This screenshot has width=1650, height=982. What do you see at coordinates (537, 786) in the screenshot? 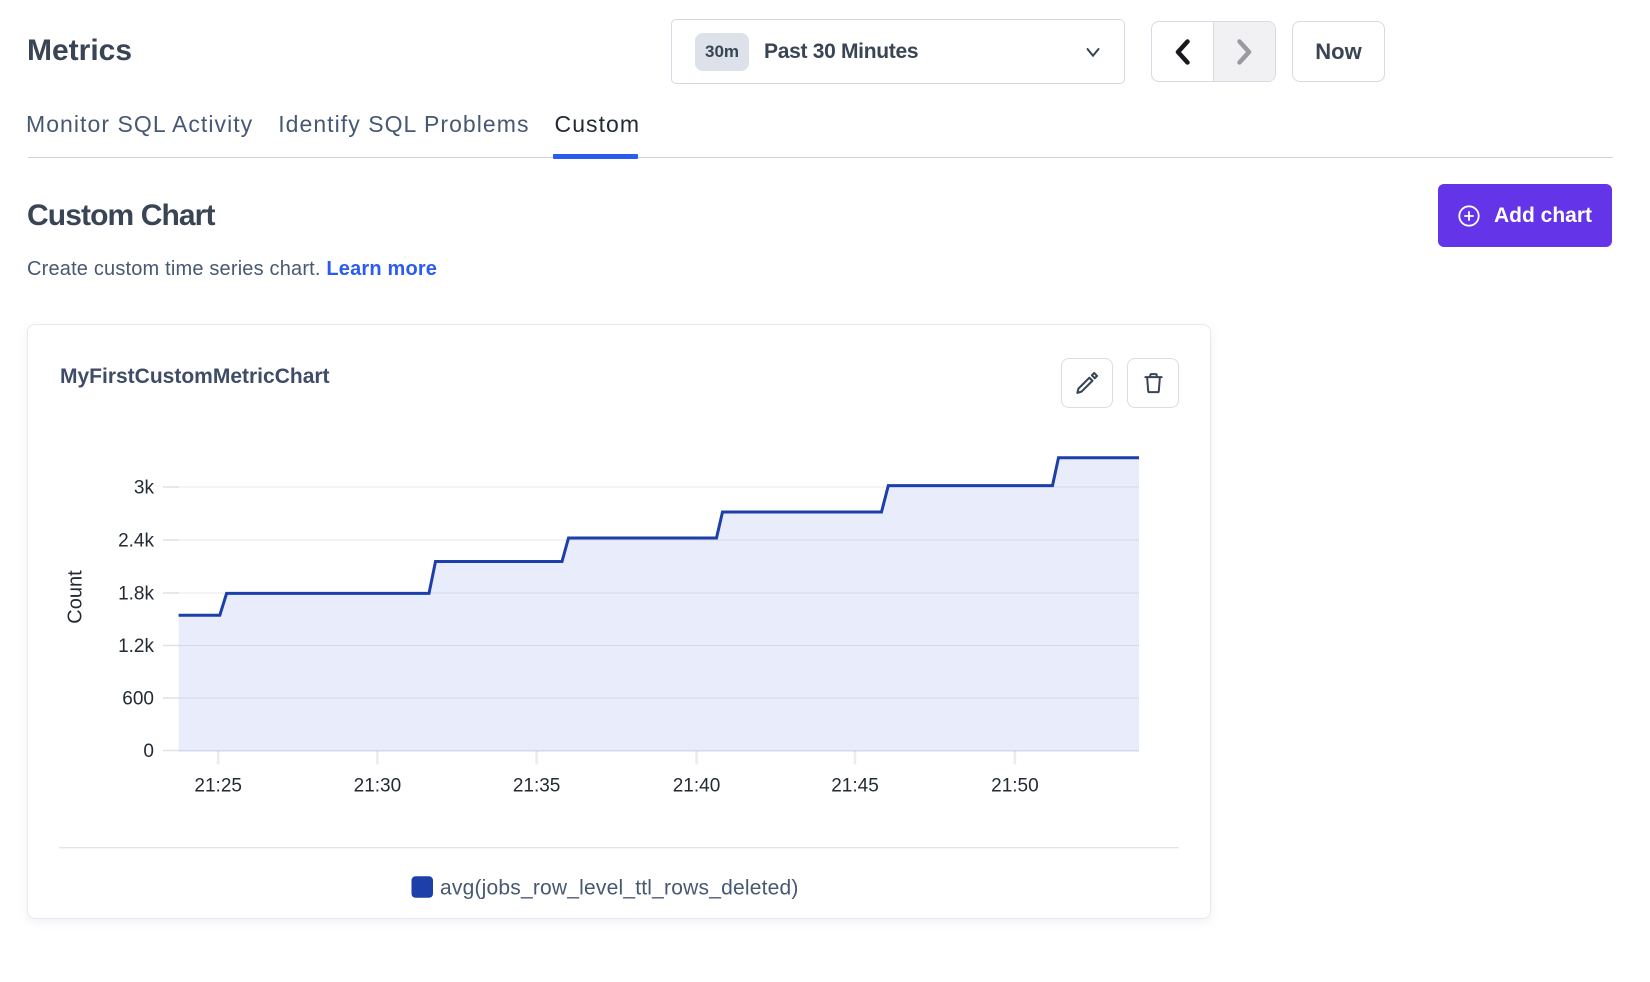
I see `svg-text: 21:35` at bounding box center [537, 786].